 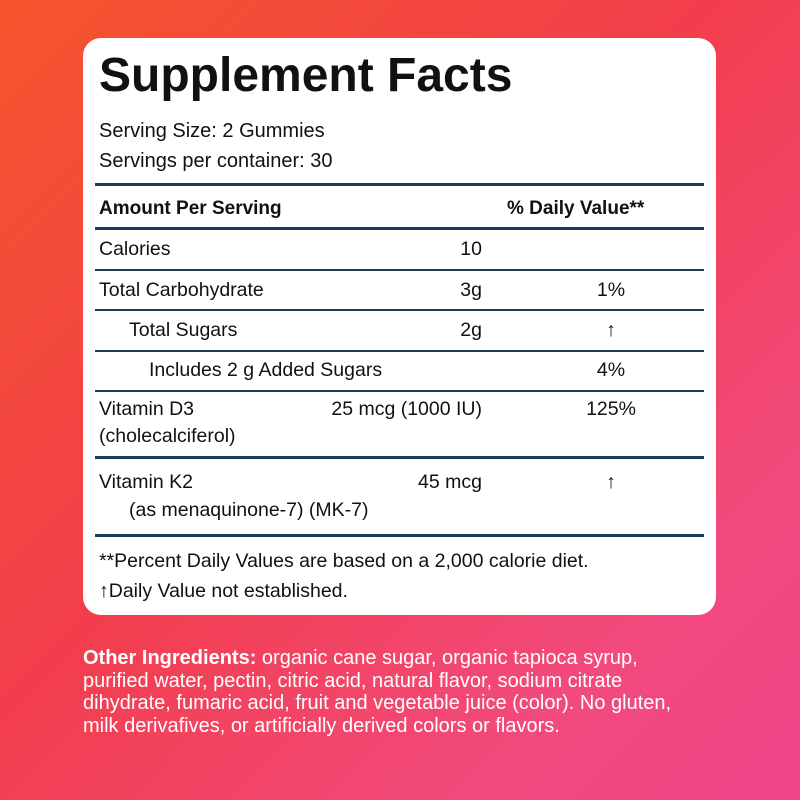 What do you see at coordinates (450, 482) in the screenshot?
I see `row-amount: 45 mcg` at bounding box center [450, 482].